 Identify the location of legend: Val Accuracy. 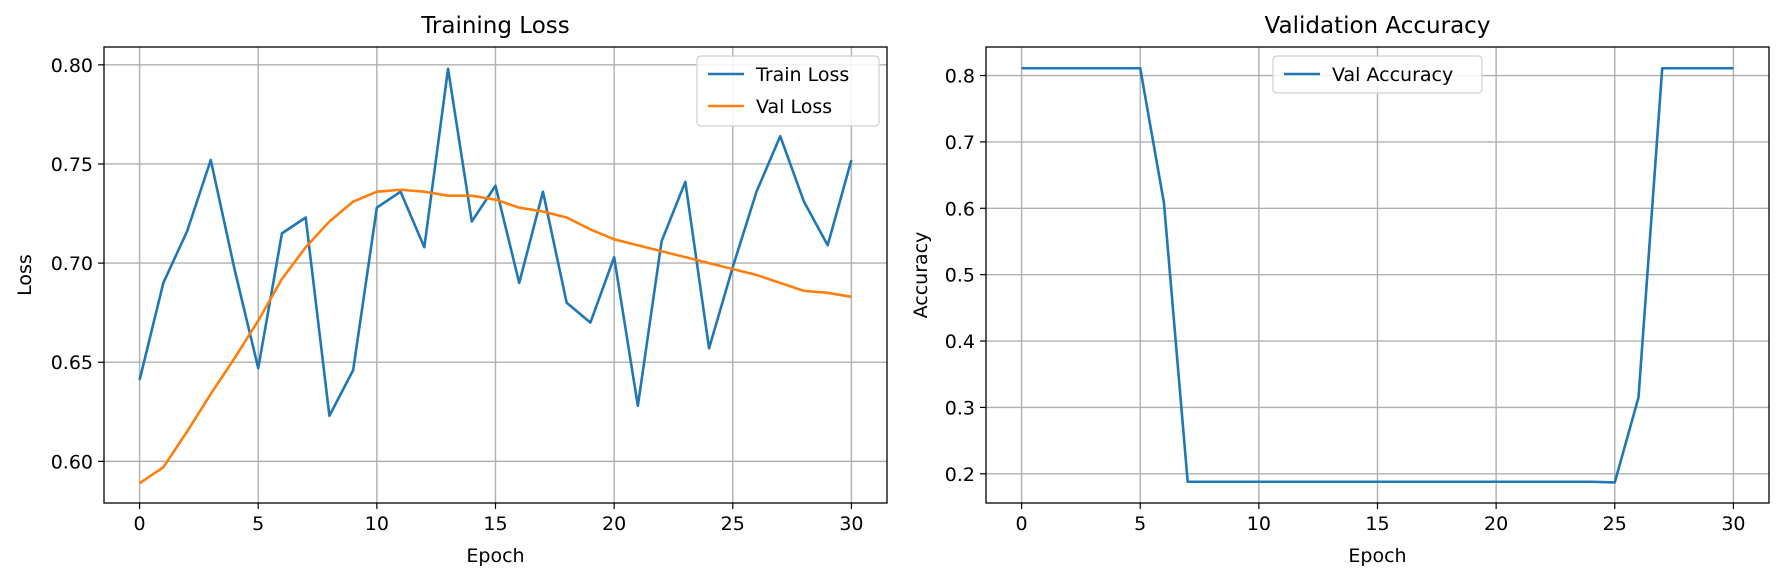
(1377, 74).